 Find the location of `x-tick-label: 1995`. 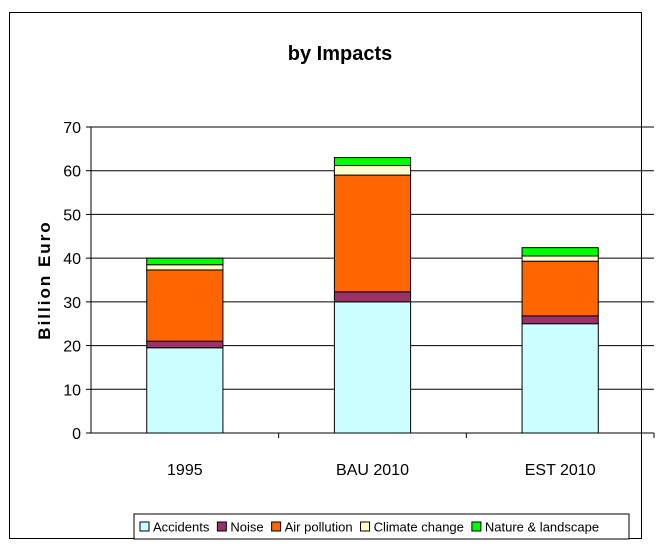

x-tick-label: 1995 is located at coordinates (185, 470).